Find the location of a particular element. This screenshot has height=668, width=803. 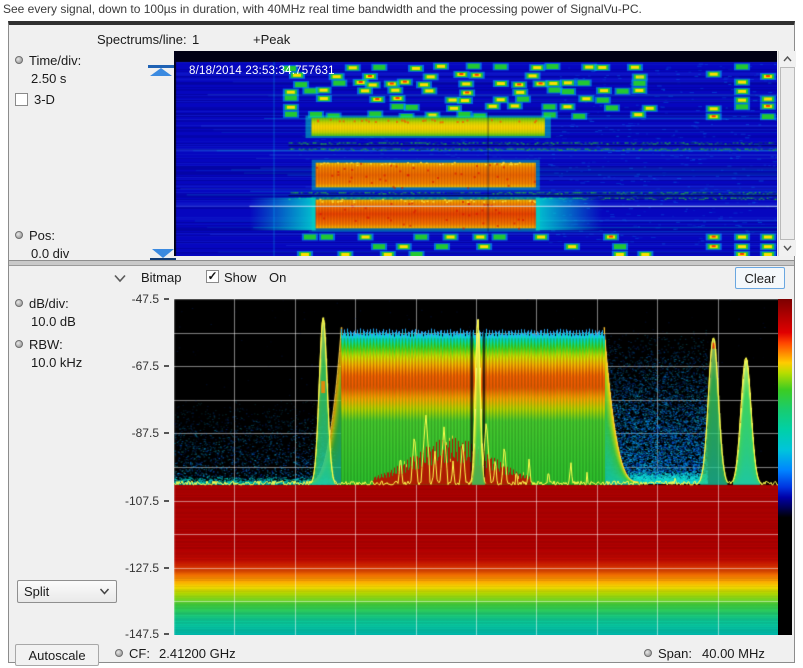

y-axis-label: -147.5 is located at coordinates (141, 634).